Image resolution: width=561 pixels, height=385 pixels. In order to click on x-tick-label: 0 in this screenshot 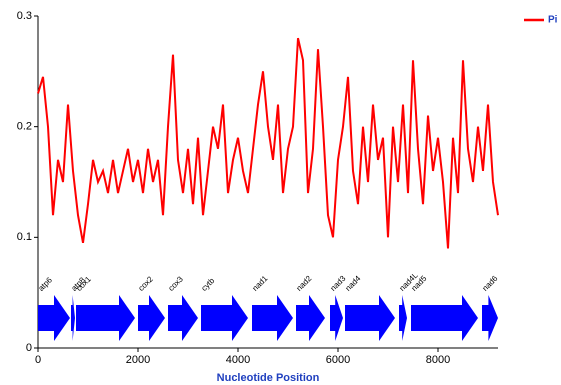, I will do `click(38, 360)`.